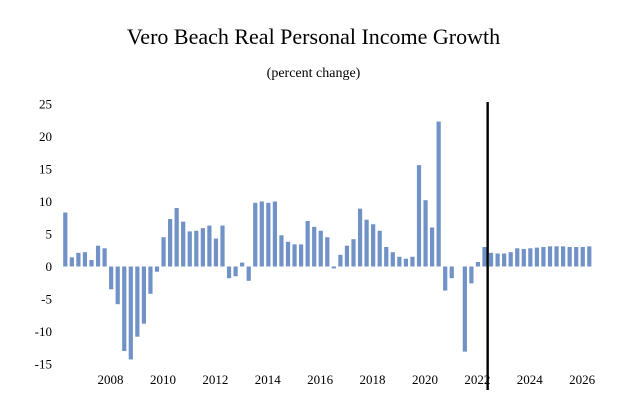 Image resolution: width=627 pixels, height=415 pixels. What do you see at coordinates (43, 331) in the screenshot?
I see `y-tick-label: -10` at bounding box center [43, 331].